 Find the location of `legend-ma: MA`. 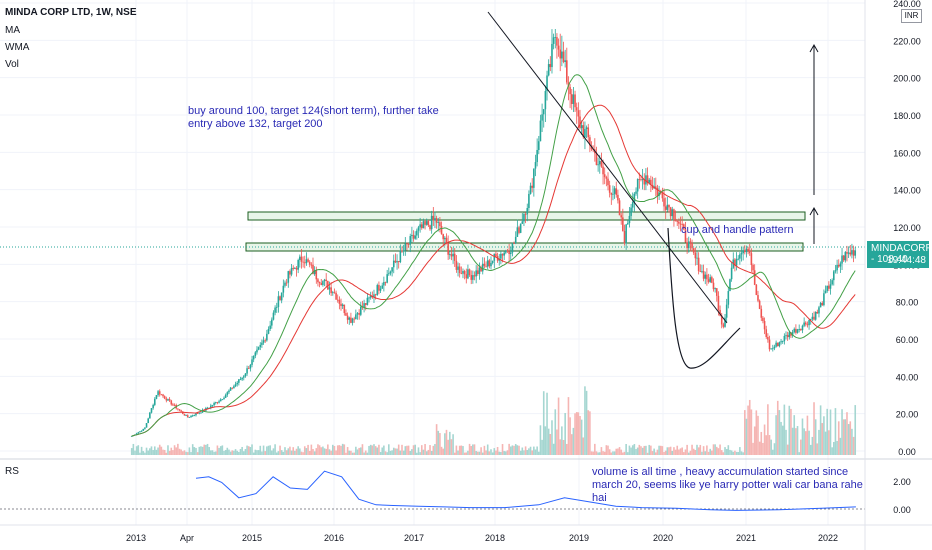

legend-ma: MA is located at coordinates (12, 30).